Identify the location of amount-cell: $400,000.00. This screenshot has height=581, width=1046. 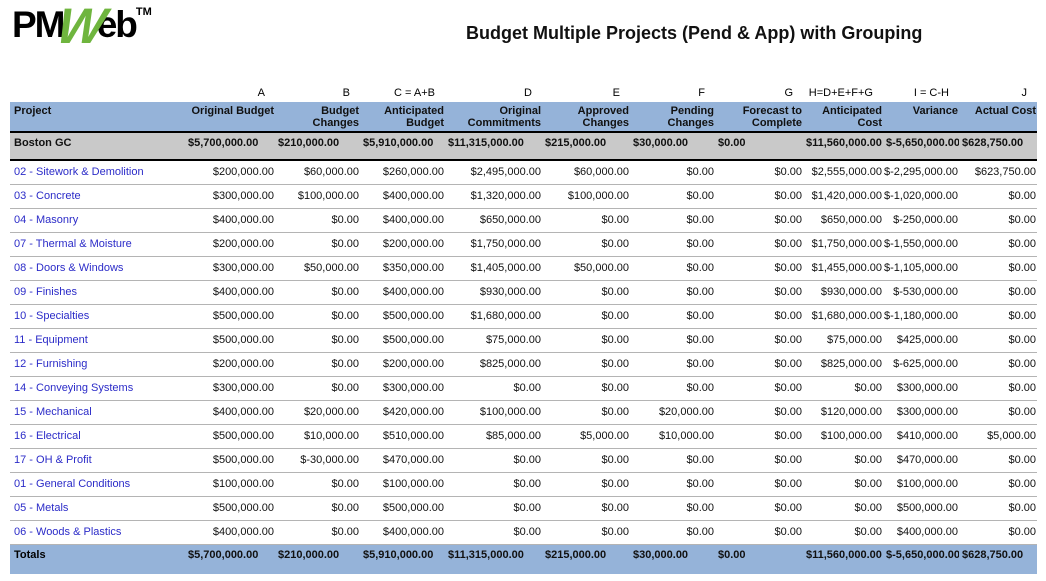
(230, 220).